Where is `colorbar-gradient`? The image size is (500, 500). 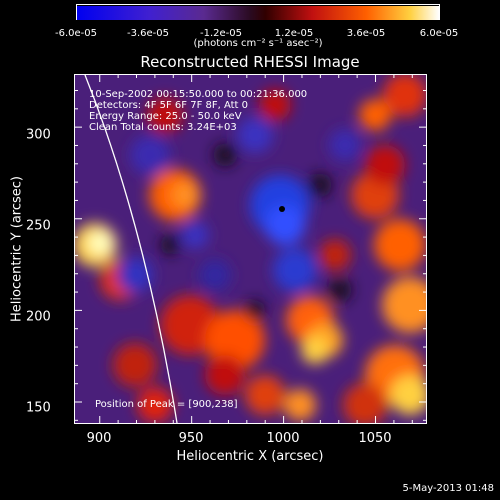
colorbar-gradient is located at coordinates (258, 13).